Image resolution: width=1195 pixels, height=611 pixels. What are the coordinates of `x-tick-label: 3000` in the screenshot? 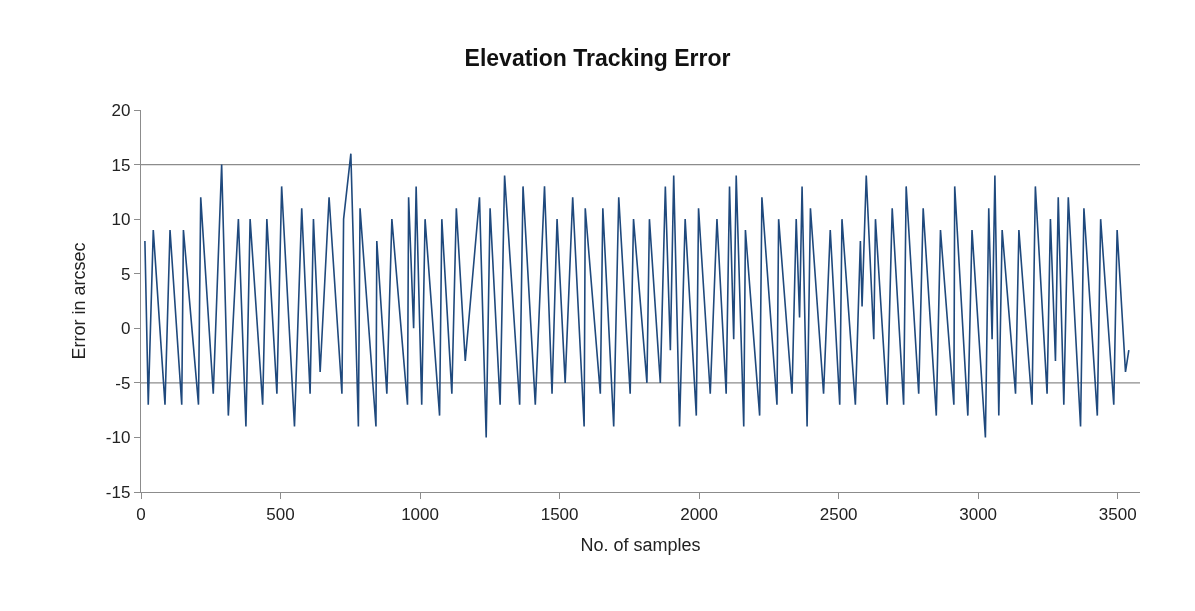 It's located at (978, 514).